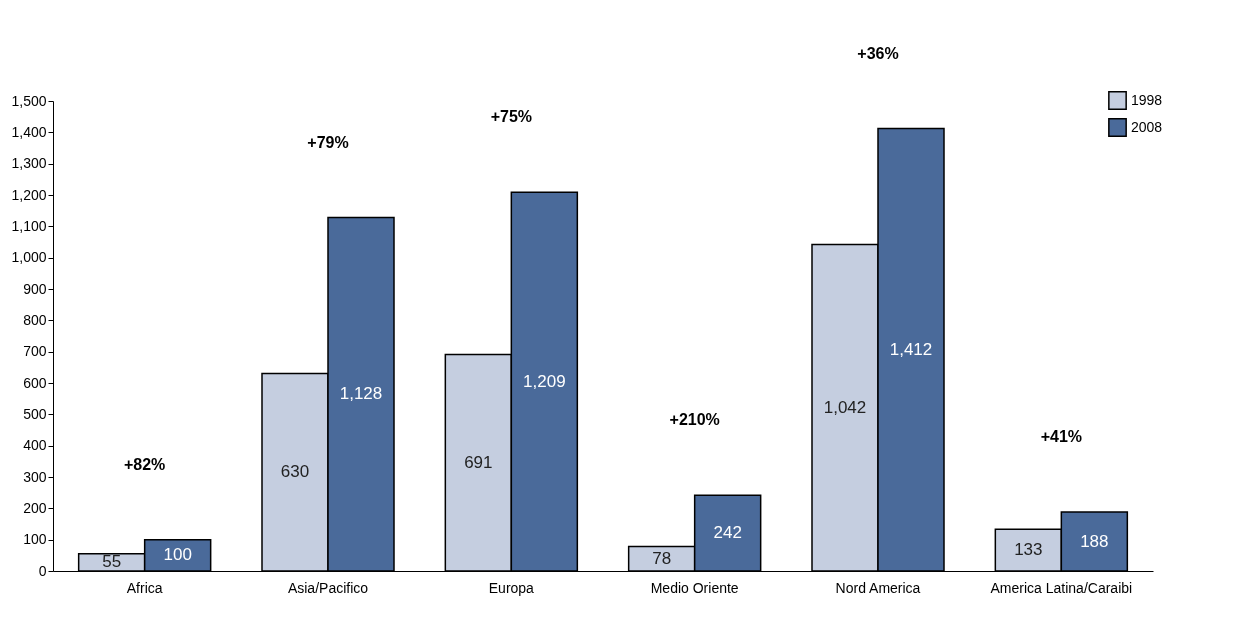 Image resolution: width=1250 pixels, height=623 pixels. I want to click on data-label: 1,412, so click(911, 349).